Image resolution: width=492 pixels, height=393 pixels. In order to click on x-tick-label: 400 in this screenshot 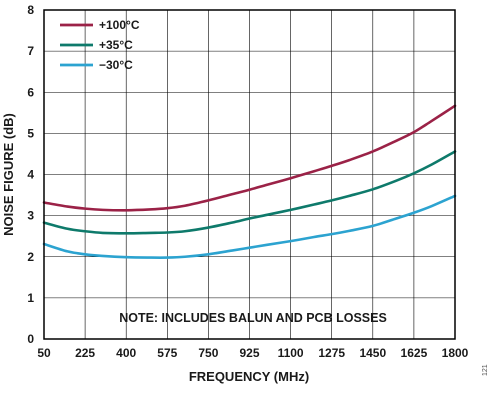, I will do `click(126, 353)`.